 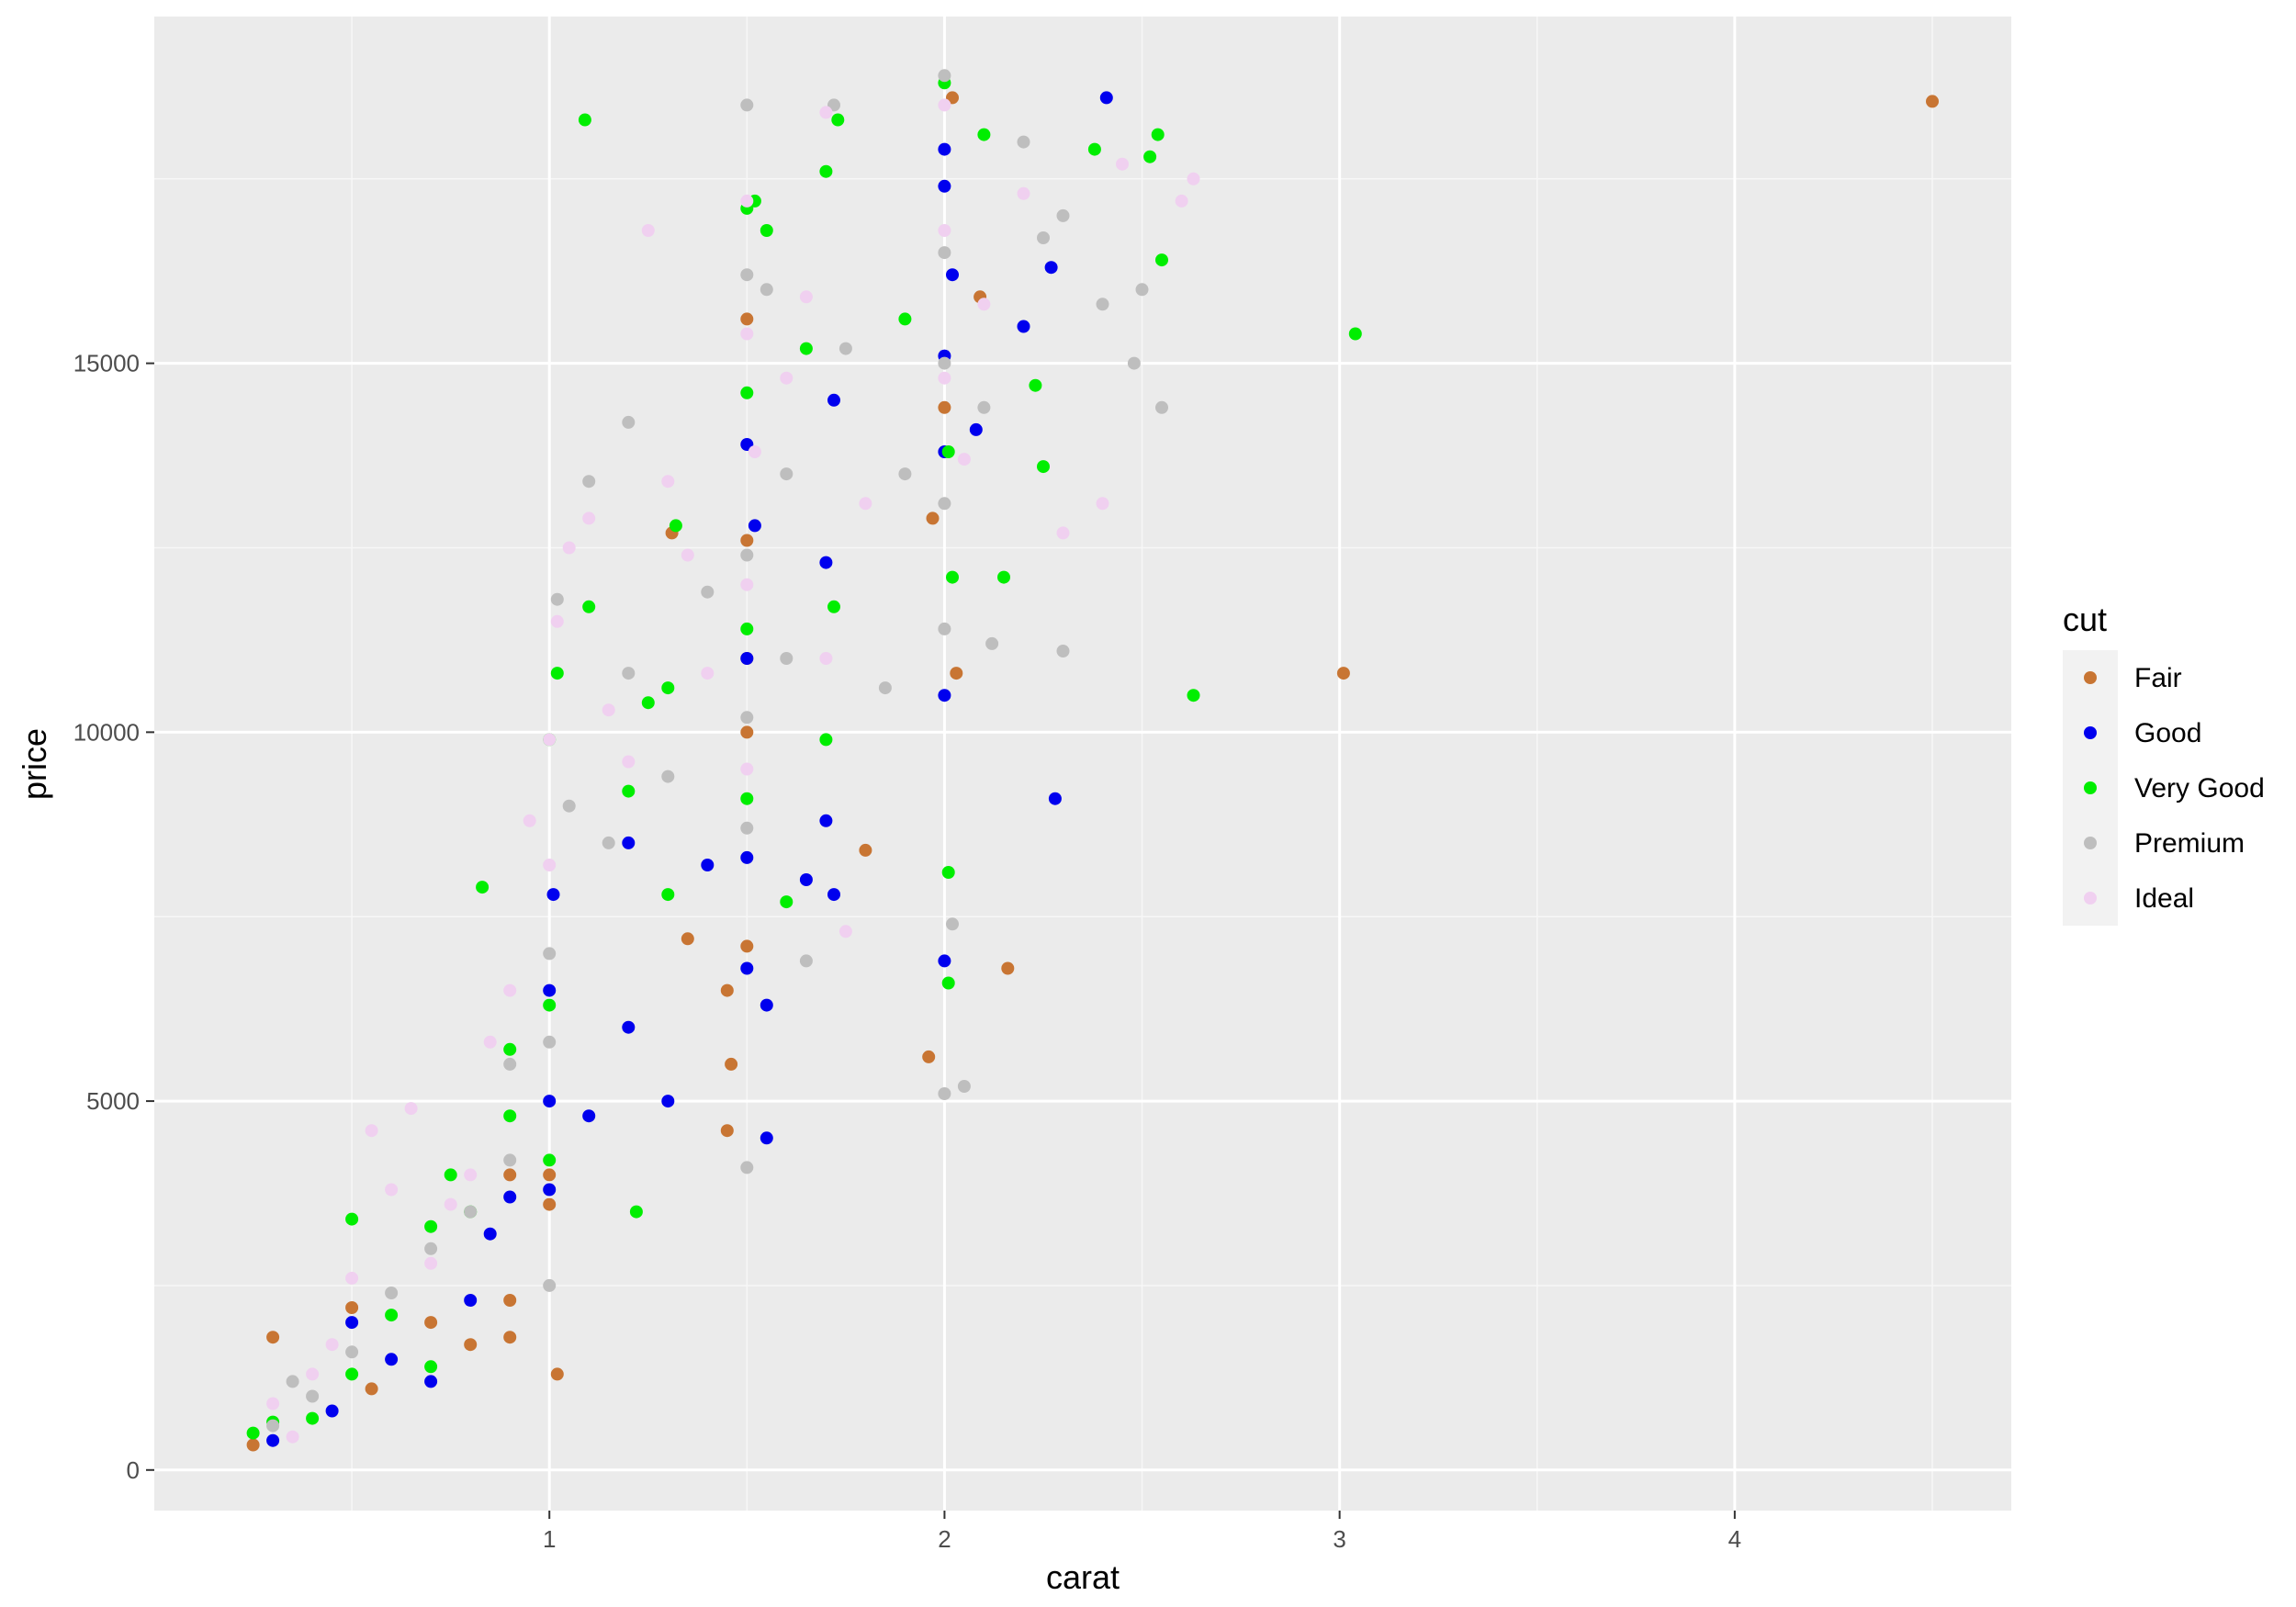 What do you see at coordinates (106, 363) in the screenshot?
I see `y-tick-label: 15000` at bounding box center [106, 363].